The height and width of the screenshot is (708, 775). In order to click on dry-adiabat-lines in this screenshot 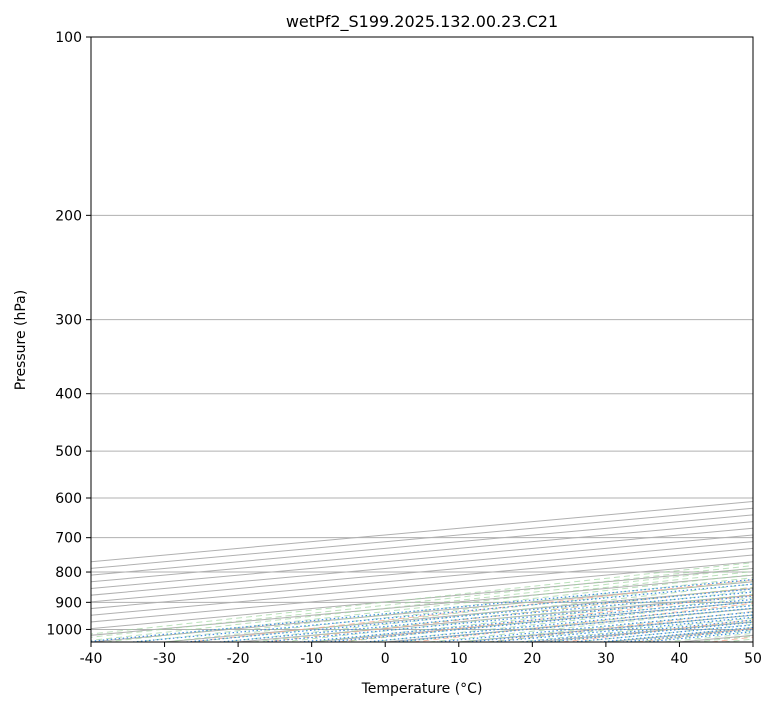, I will do `click(471, 610)`.